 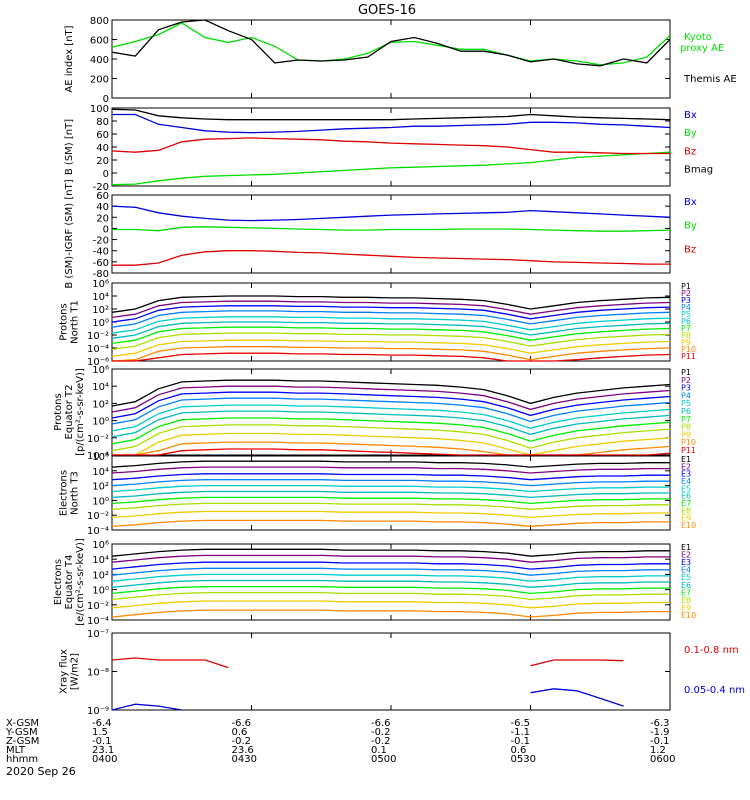 I want to click on y-tick-label: 10⁻⁹, so click(x=98, y=711).